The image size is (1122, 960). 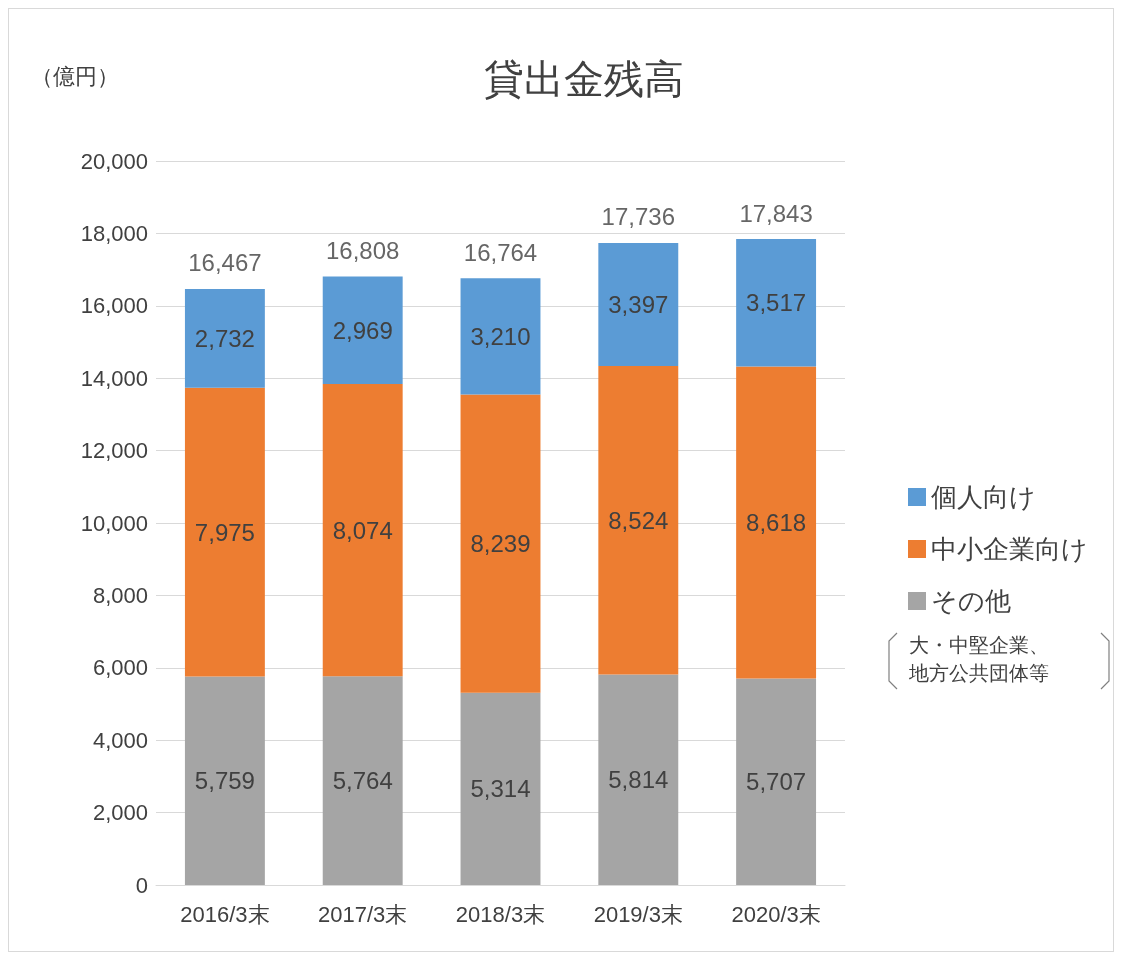 I want to click on data-label: 5,707, so click(x=776, y=782).